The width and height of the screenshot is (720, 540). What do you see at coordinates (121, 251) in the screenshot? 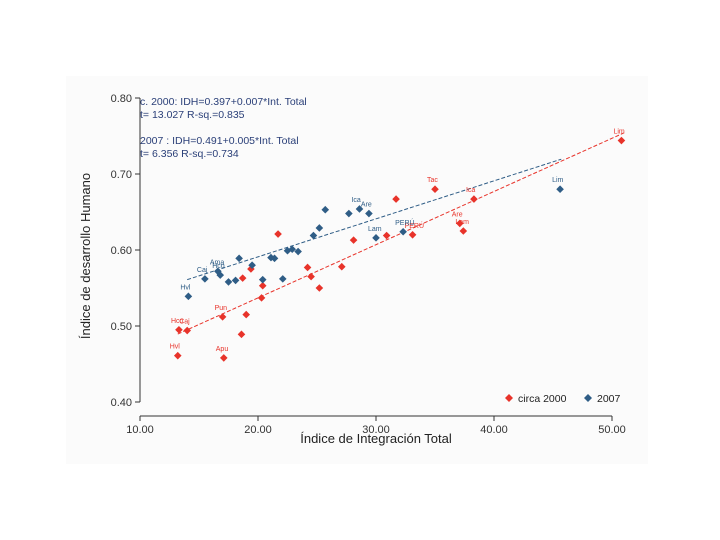
I see `y-tick-label: 0.60` at bounding box center [121, 251].